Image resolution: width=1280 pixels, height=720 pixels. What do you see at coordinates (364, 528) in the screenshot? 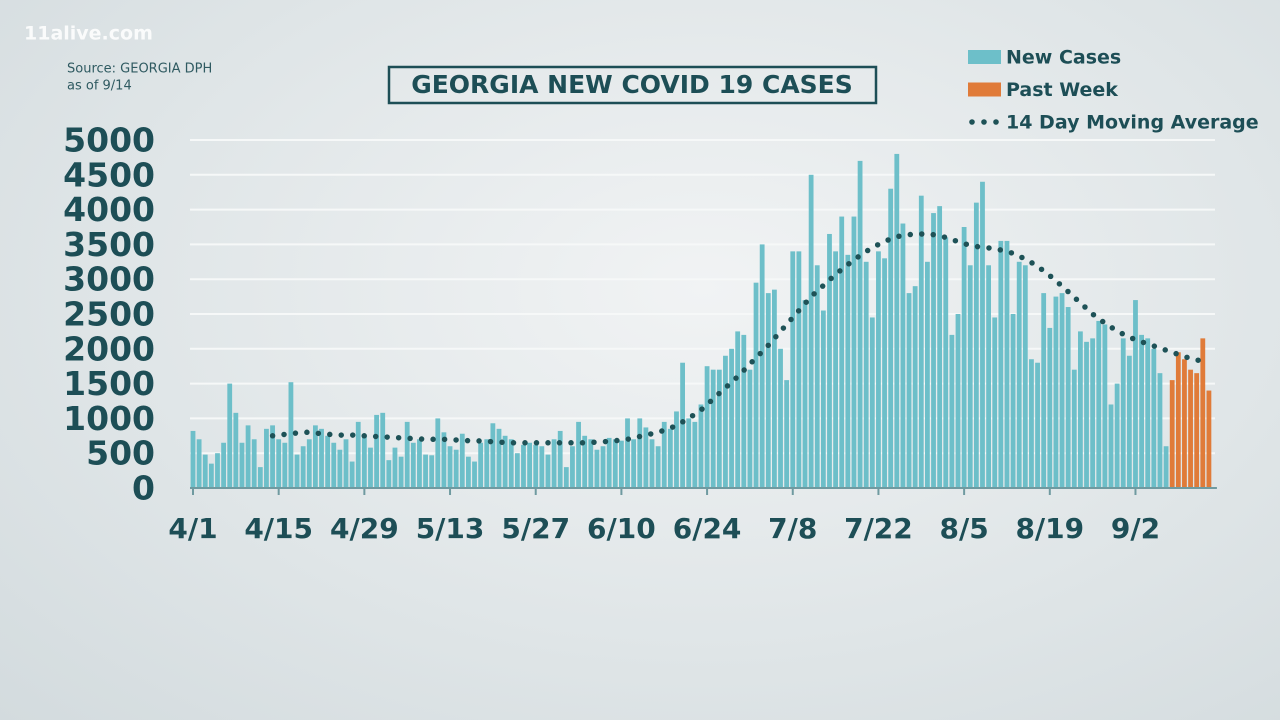
I see `x-tick-label: 4/29` at bounding box center [364, 528].